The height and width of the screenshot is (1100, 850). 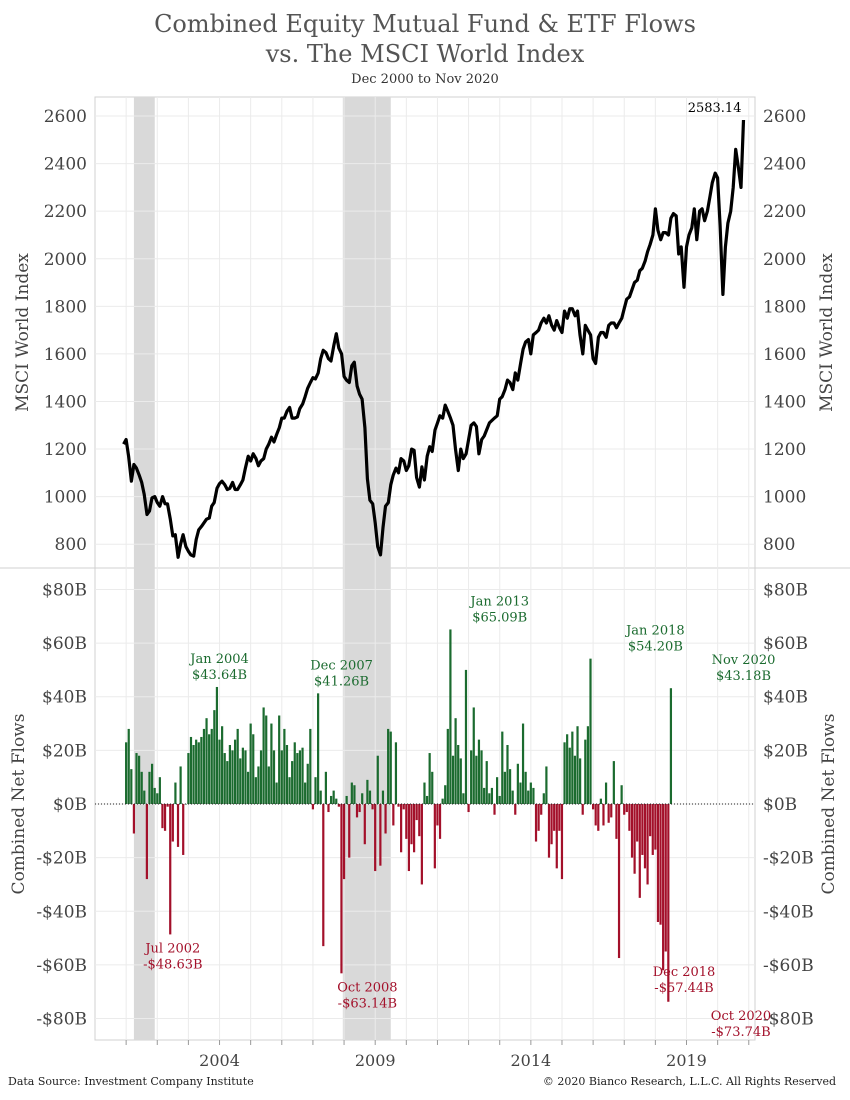 What do you see at coordinates (741, 1016) in the screenshot?
I see `annotation-date: Oct 2020` at bounding box center [741, 1016].